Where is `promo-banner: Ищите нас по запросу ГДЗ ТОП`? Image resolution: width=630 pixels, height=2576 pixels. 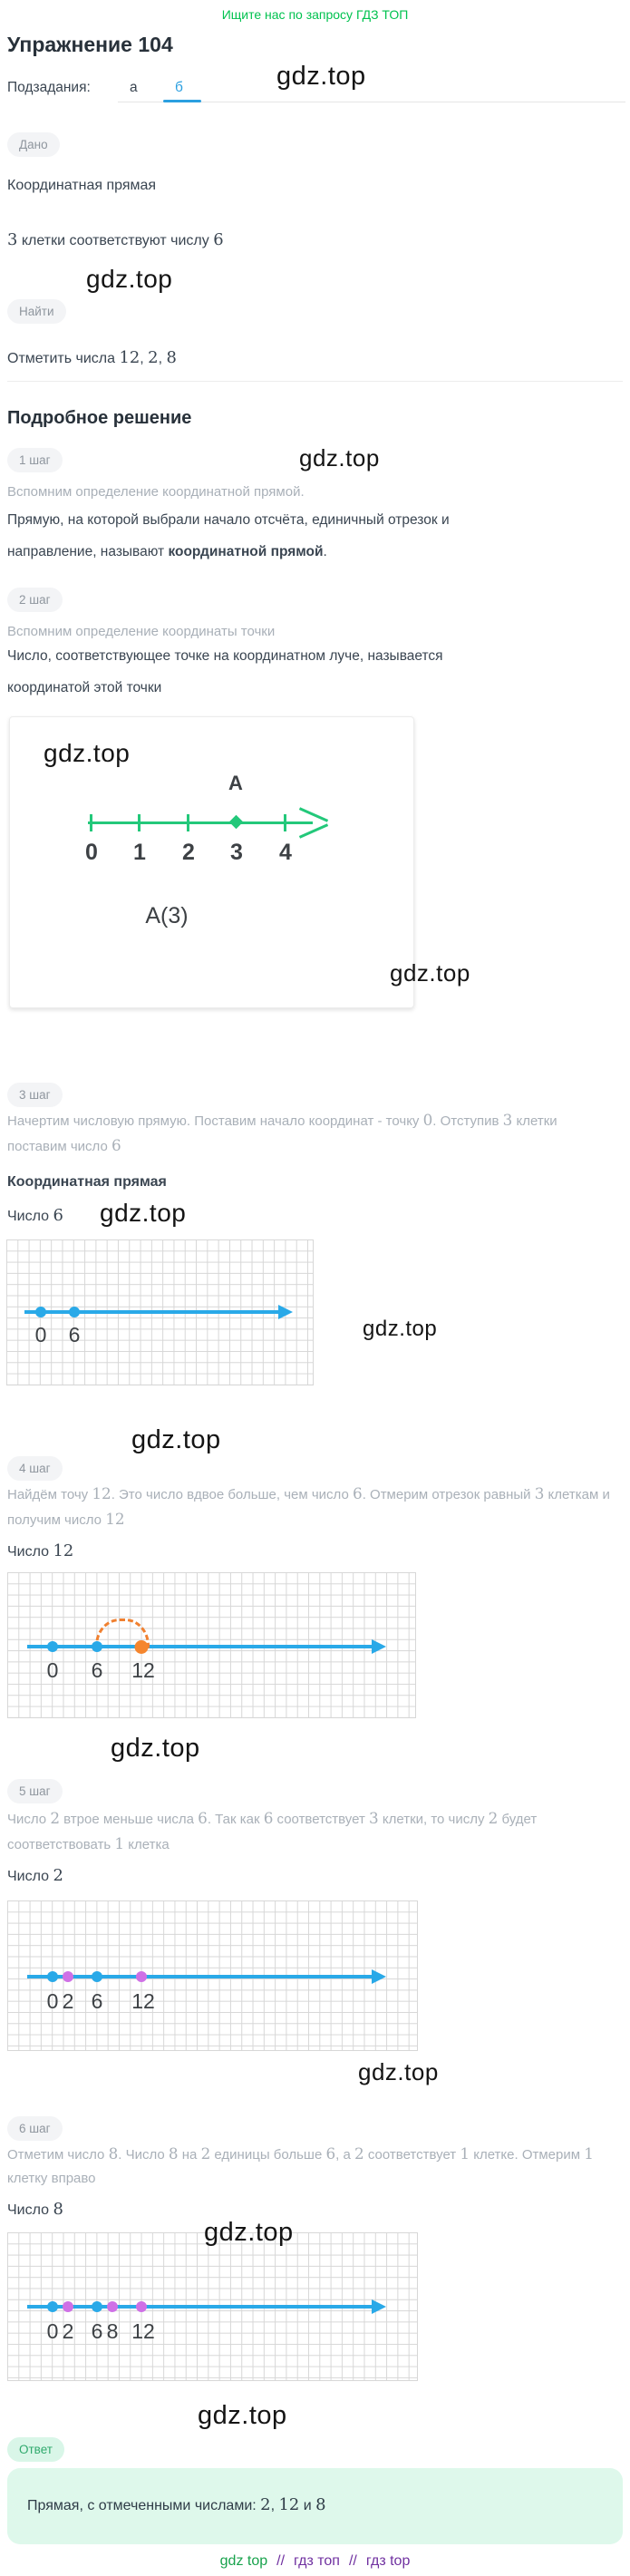 promo-banner: Ищите нас по запросу ГДЗ ТОП is located at coordinates (315, 14).